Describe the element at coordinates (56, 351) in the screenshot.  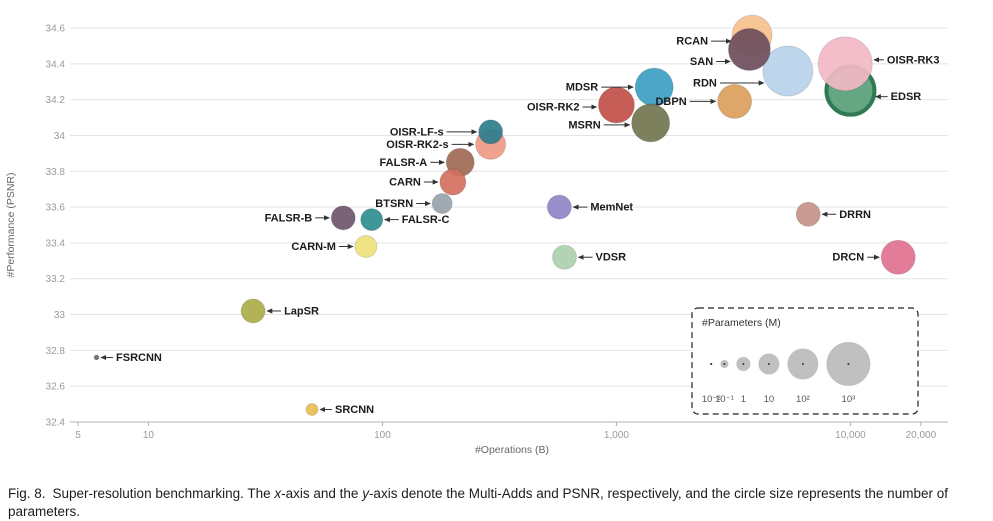
I see `y-tick-label: 32.8` at that location.